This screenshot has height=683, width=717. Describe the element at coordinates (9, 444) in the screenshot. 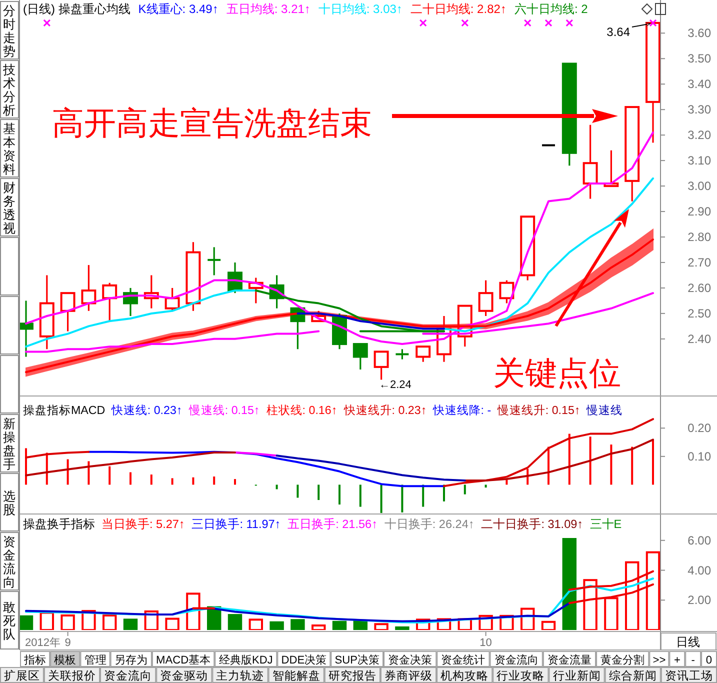

I see `category-label: 新操盘手` at that location.